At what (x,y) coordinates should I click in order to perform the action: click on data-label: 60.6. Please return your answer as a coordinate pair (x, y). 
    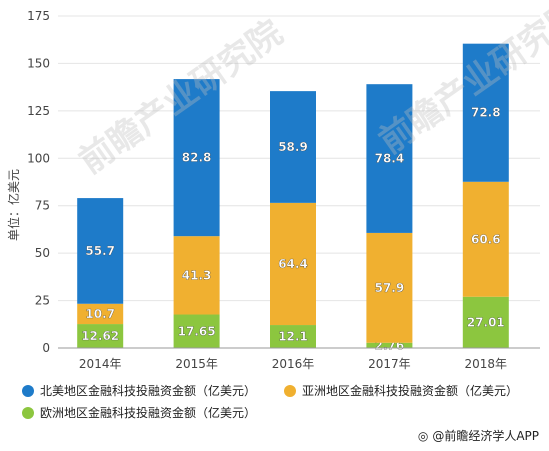
    Looking at the image, I should click on (486, 239).